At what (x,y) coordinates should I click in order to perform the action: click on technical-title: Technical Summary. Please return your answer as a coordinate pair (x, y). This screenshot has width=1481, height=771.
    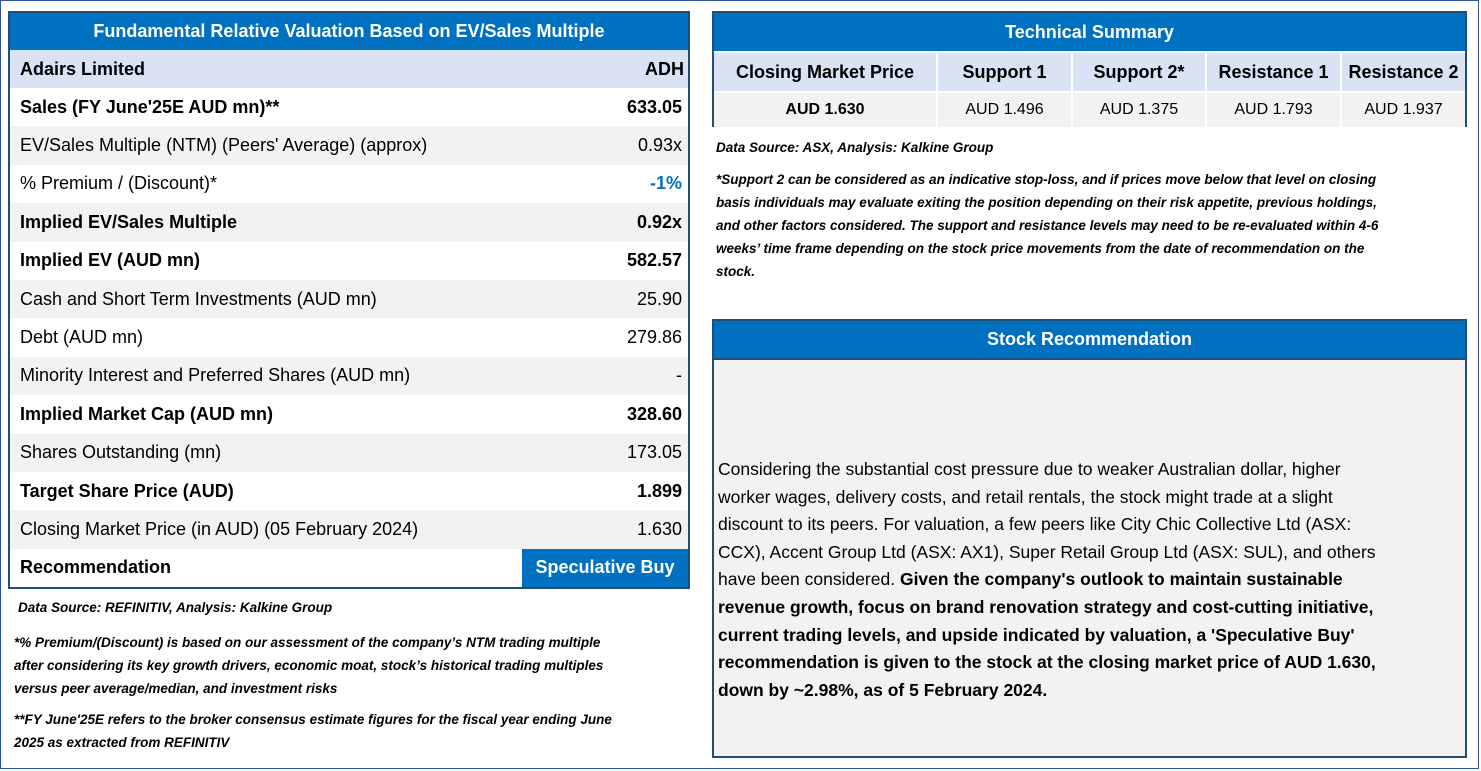
    Looking at the image, I should click on (1089, 32).